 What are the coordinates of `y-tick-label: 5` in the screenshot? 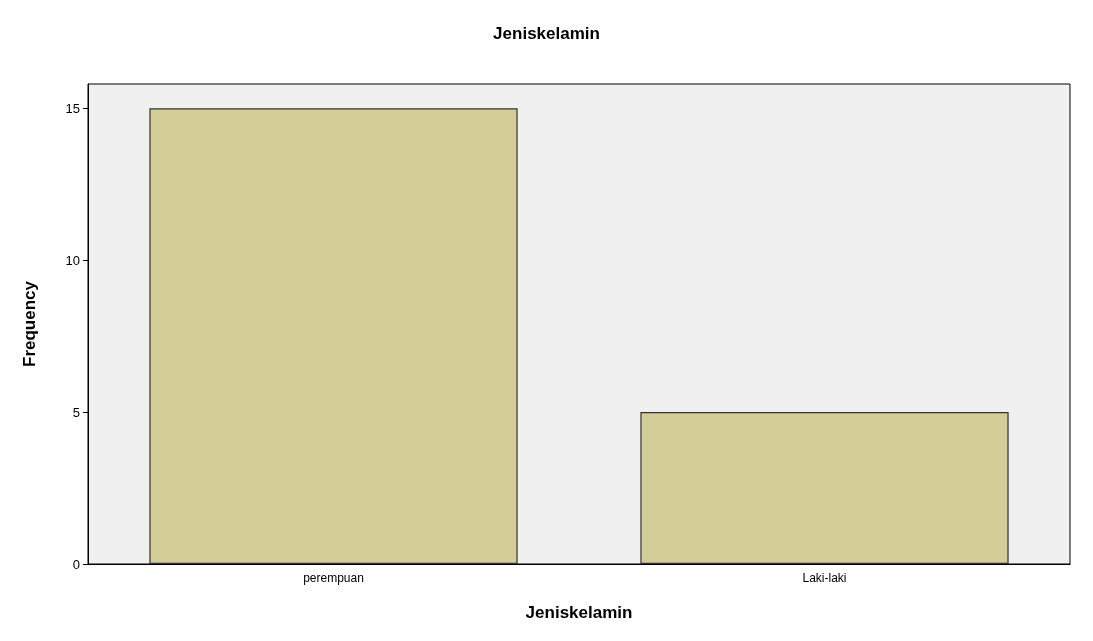 It's located at (76, 412).